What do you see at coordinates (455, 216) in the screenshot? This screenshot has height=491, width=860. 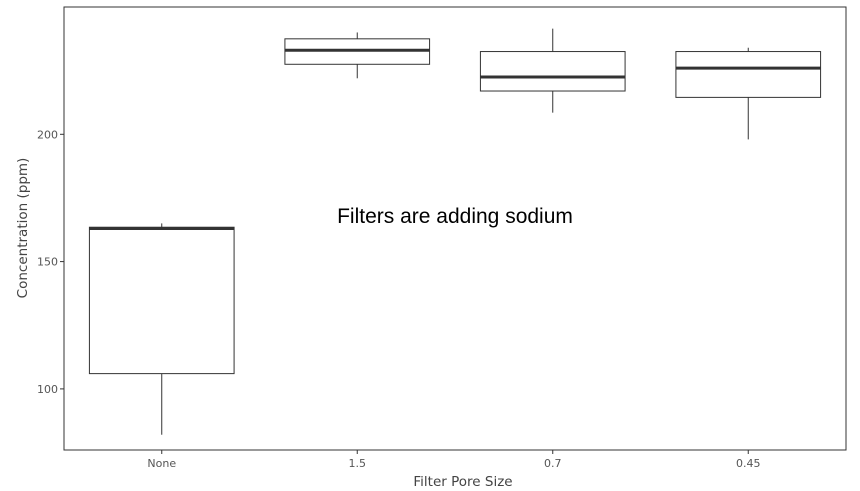 I see `annotation-text: Filters are adding sodium` at bounding box center [455, 216].